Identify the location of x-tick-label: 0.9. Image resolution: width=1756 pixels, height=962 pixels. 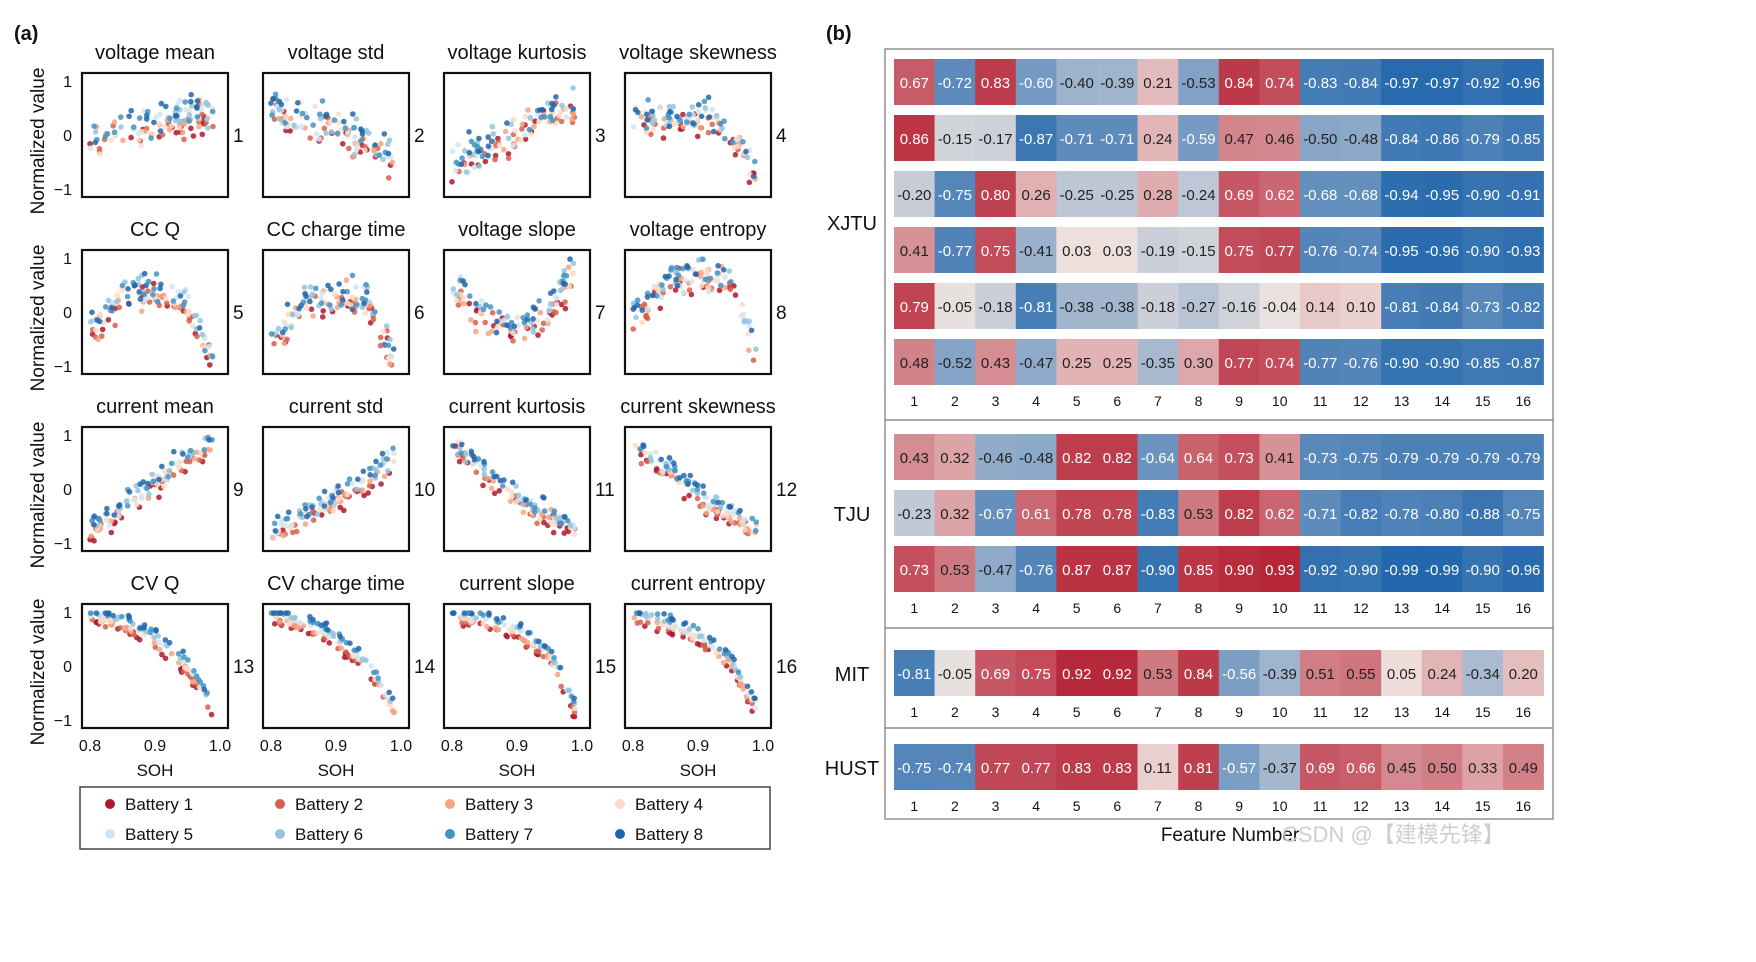
(698, 746).